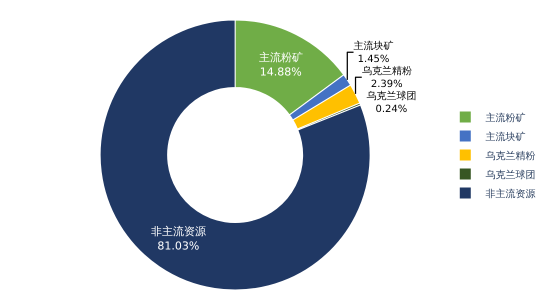 This screenshot has height=300, width=550. I want to click on slice-label: 乌克兰球团, so click(391, 96).